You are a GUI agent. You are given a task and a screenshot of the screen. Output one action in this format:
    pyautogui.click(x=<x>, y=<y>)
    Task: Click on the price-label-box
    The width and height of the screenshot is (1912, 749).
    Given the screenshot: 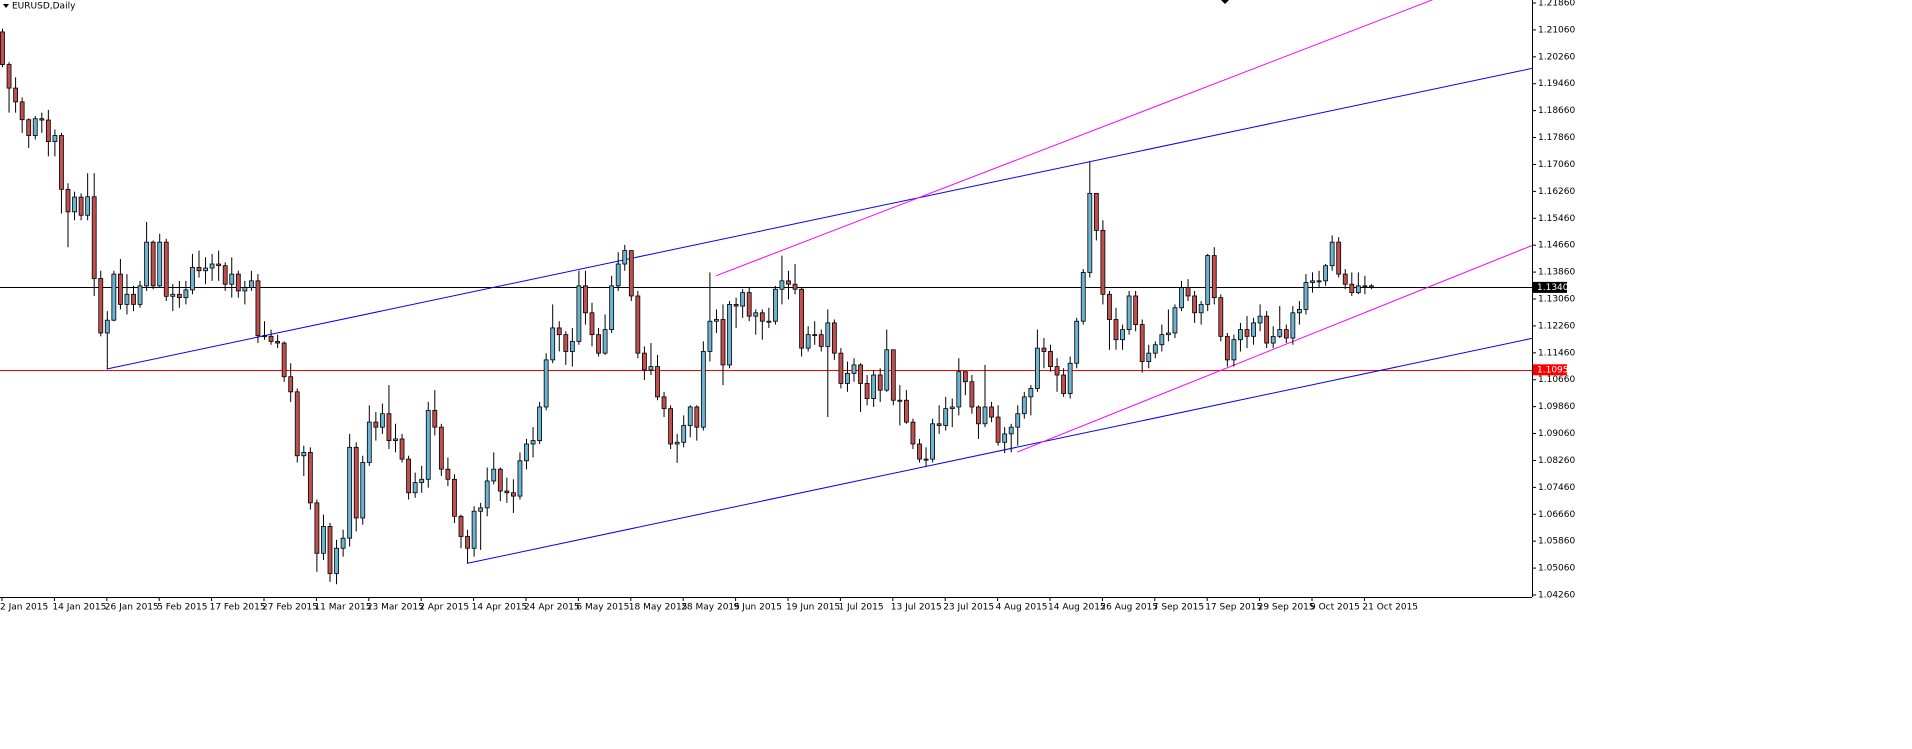 What is the action you would take?
    pyautogui.click(x=1550, y=370)
    